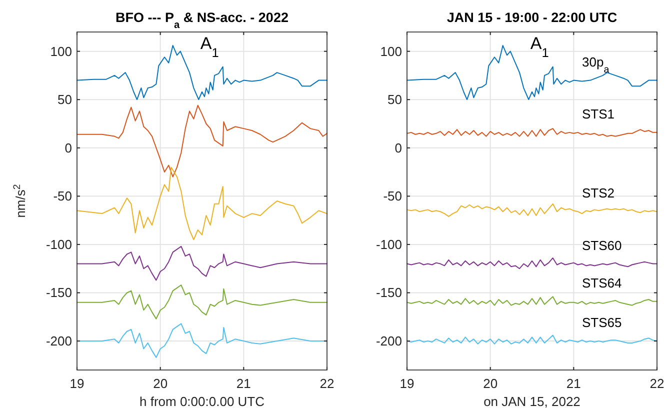 Image resolution: width=668 pixels, height=409 pixels. What do you see at coordinates (596, 64) in the screenshot?
I see `series-label: 30p$_{a}$` at bounding box center [596, 64].